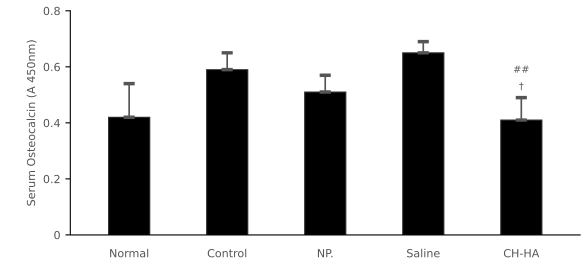 The image size is (586, 270). Describe the element at coordinates (227, 253) in the screenshot. I see `x-tick-label: Control` at that location.